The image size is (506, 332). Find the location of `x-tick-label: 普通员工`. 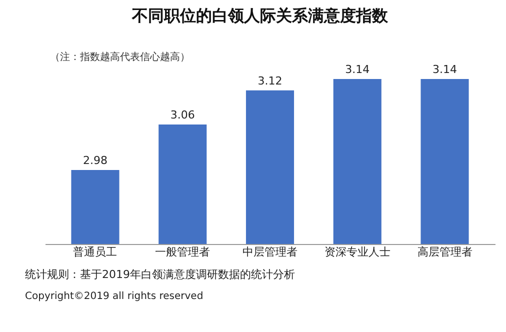

x-tick-label: 普通员工 is located at coordinates (95, 252).